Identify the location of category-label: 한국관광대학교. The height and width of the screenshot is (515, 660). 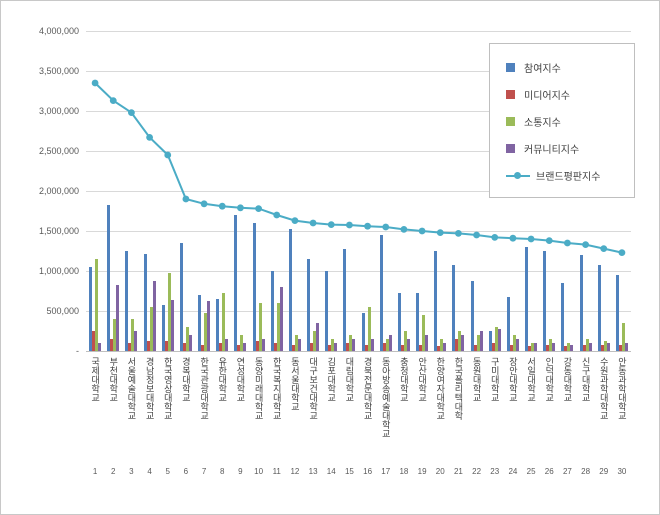
(204, 388).